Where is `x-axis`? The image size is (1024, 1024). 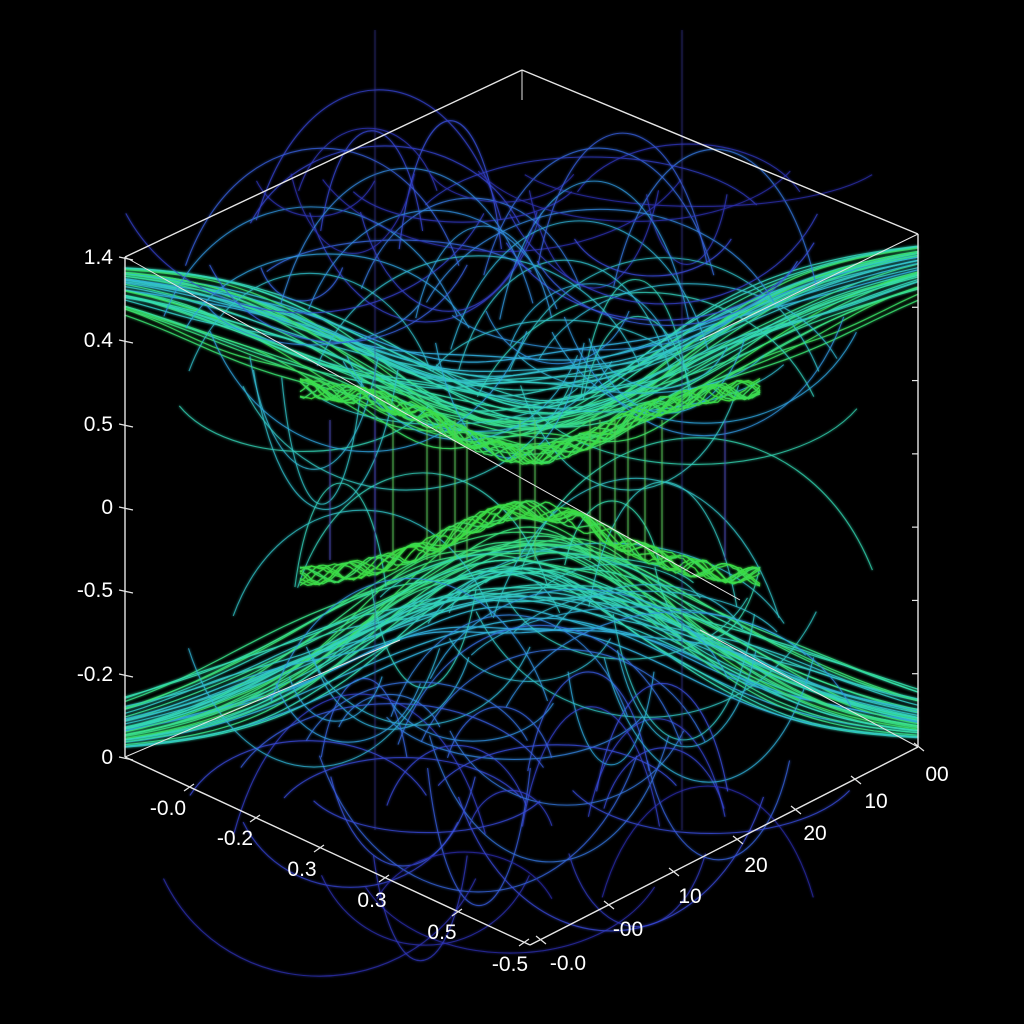
x-axis is located at coordinates (356, 865).